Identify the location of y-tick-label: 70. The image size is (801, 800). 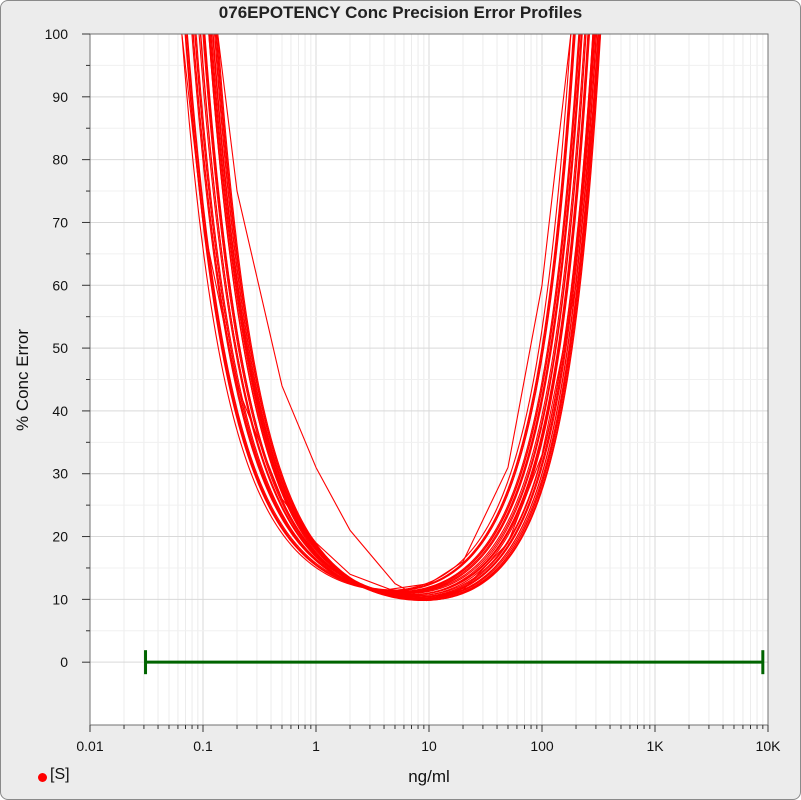
(60, 222).